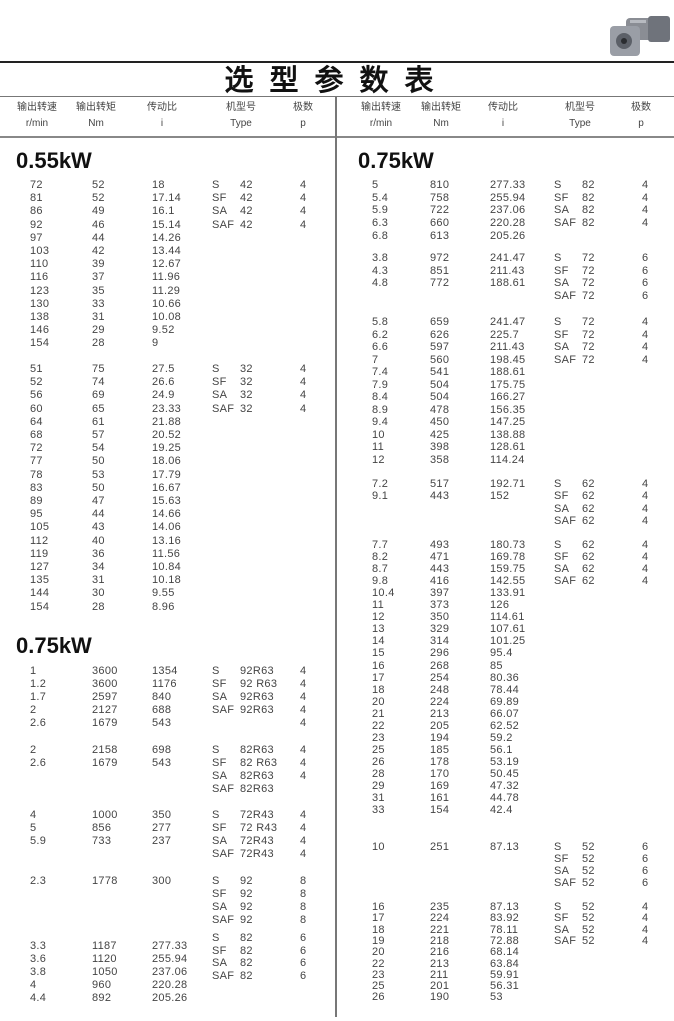 The width and height of the screenshot is (674, 1021). What do you see at coordinates (440, 372) in the screenshot?
I see `output-torque: 541` at bounding box center [440, 372].